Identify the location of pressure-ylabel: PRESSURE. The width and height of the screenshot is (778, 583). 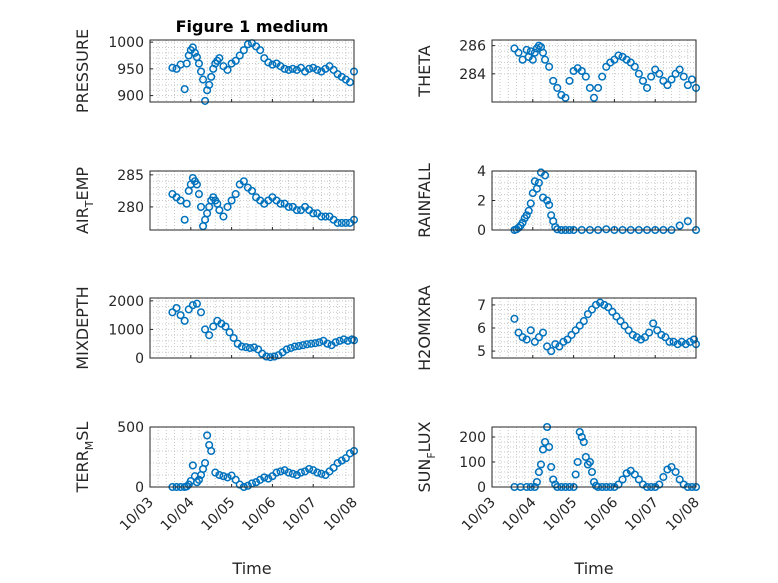
(82, 71).